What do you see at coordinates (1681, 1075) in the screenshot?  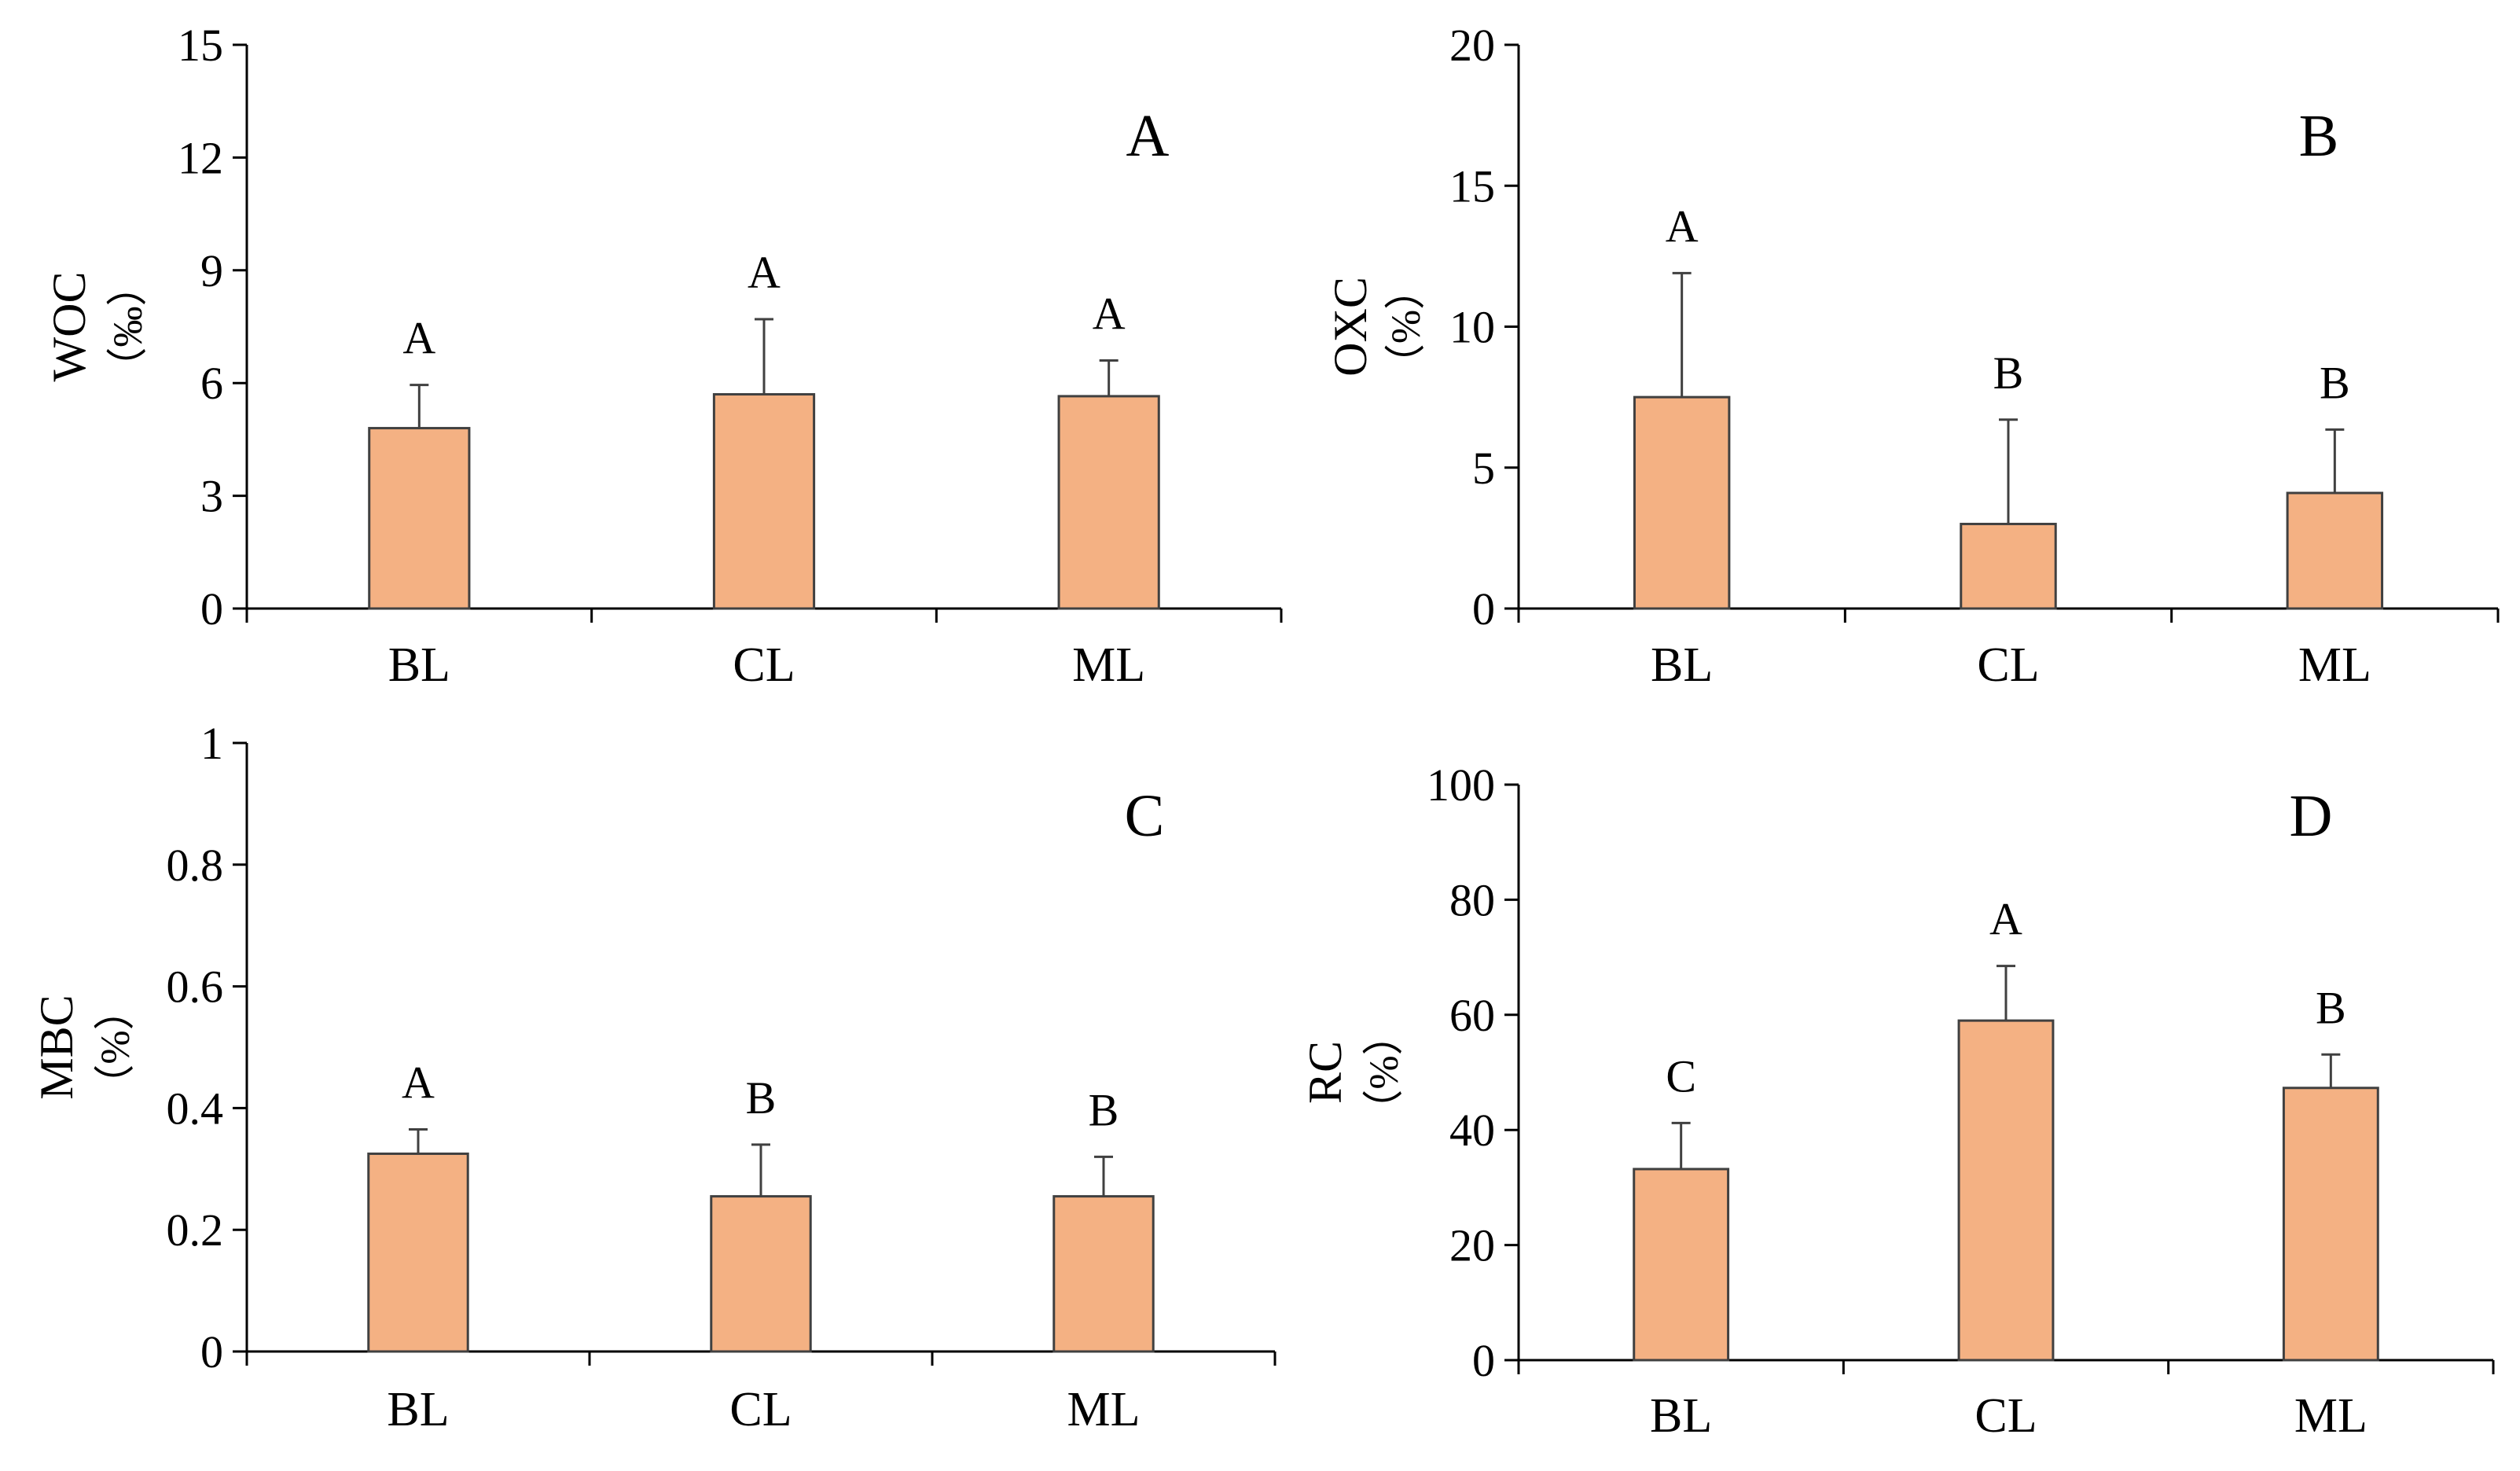 I see `significance-letter: C` at bounding box center [1681, 1075].